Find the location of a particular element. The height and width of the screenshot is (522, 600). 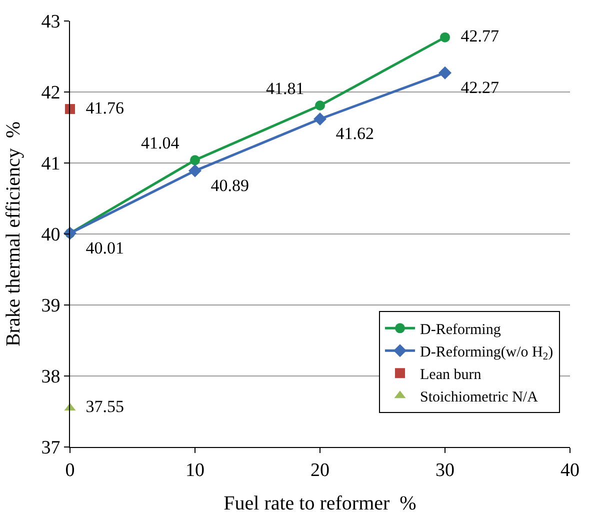

x-tick-label: 40 is located at coordinates (570, 470).